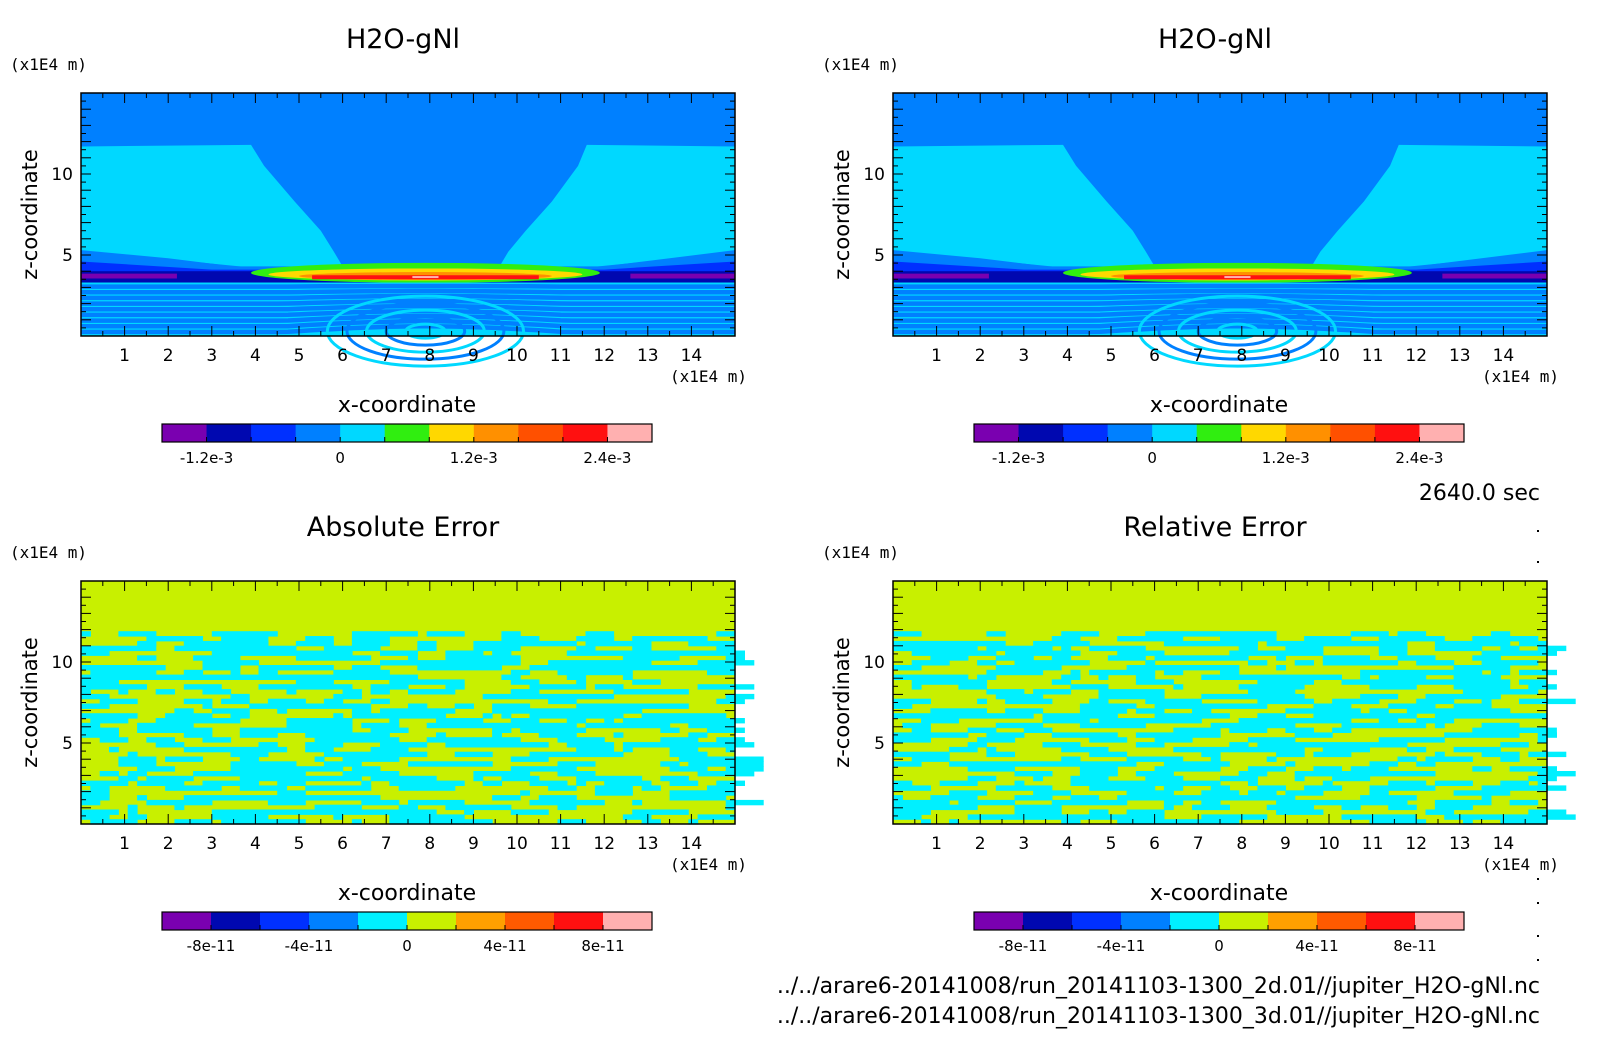 The image size is (1604, 1054). I want to click on x-unit-label: (x1E4 m), so click(708, 376).